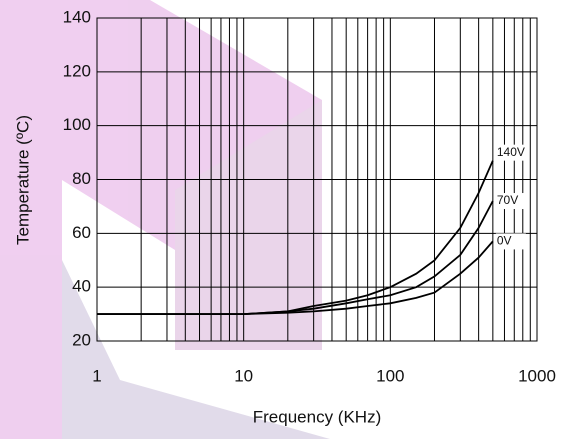 The width and height of the screenshot is (563, 439). I want to click on y-tick-label: 100, so click(77, 124).